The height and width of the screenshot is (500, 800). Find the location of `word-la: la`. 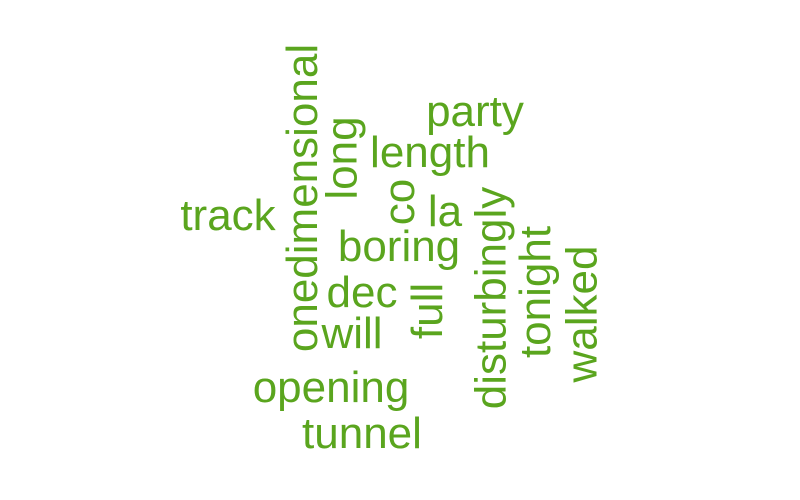

word-la: la is located at coordinates (445, 211).